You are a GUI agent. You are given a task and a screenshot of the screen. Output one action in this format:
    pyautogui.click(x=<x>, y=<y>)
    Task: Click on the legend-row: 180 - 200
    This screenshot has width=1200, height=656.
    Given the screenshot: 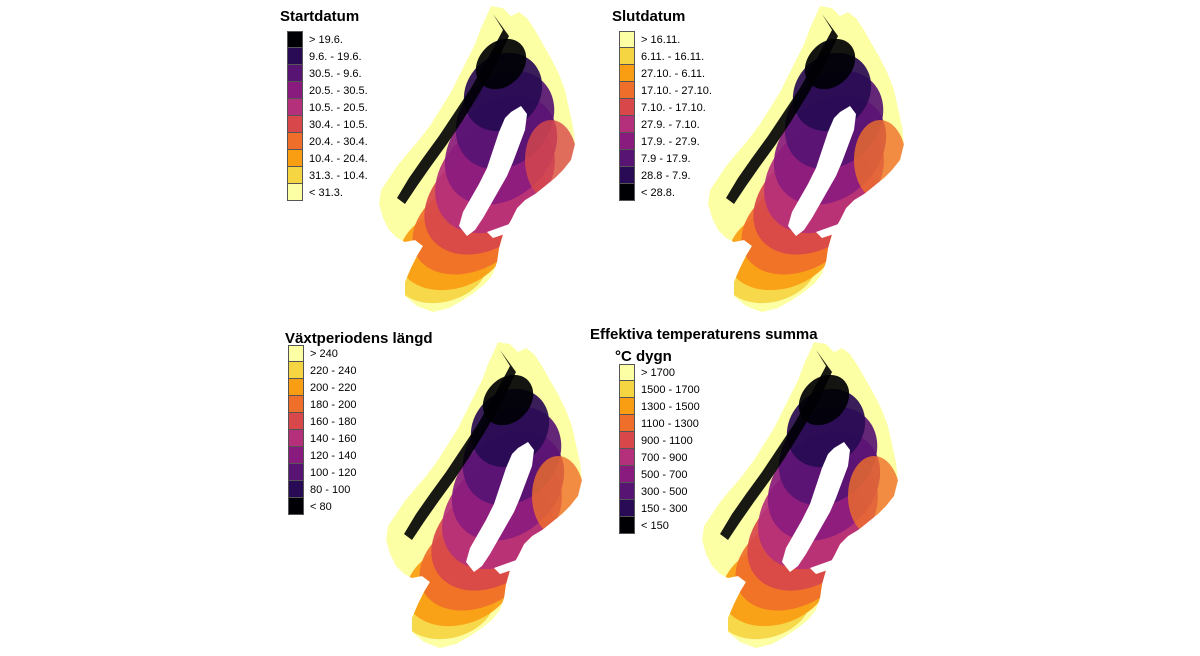 What is the action you would take?
    pyautogui.click(x=322, y=404)
    